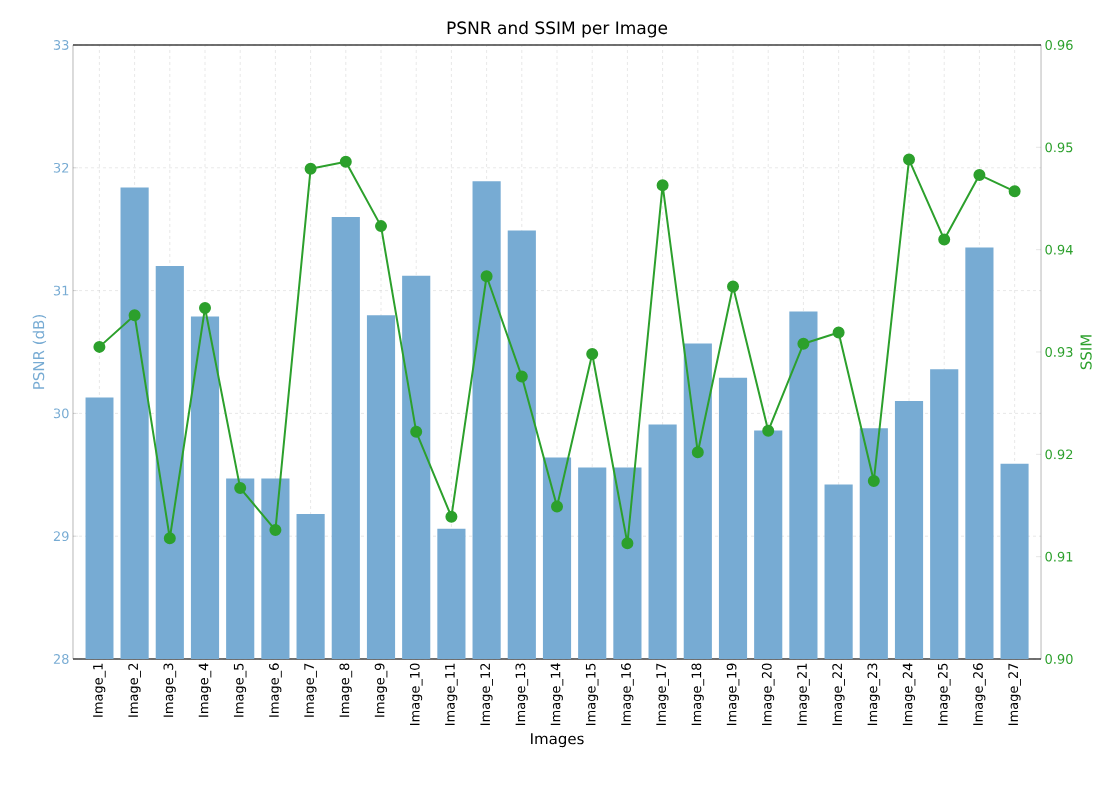 Image resolution: width=1105 pixels, height=800 pixels. Describe the element at coordinates (486, 694) in the screenshot. I see `x-tick-label: Image_12` at that location.